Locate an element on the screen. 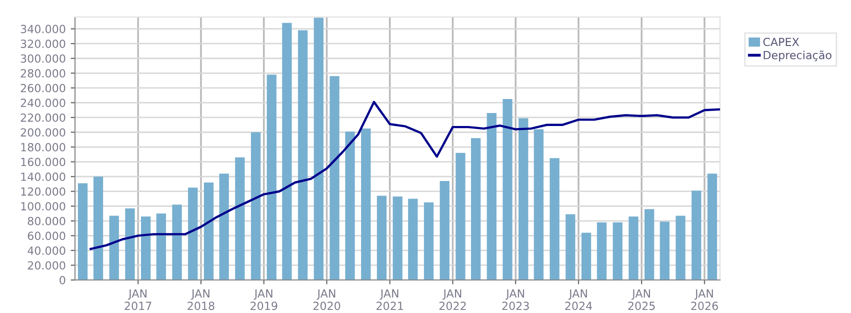 The image size is (851, 313). y-tick-label: 120.000 is located at coordinates (43, 191).